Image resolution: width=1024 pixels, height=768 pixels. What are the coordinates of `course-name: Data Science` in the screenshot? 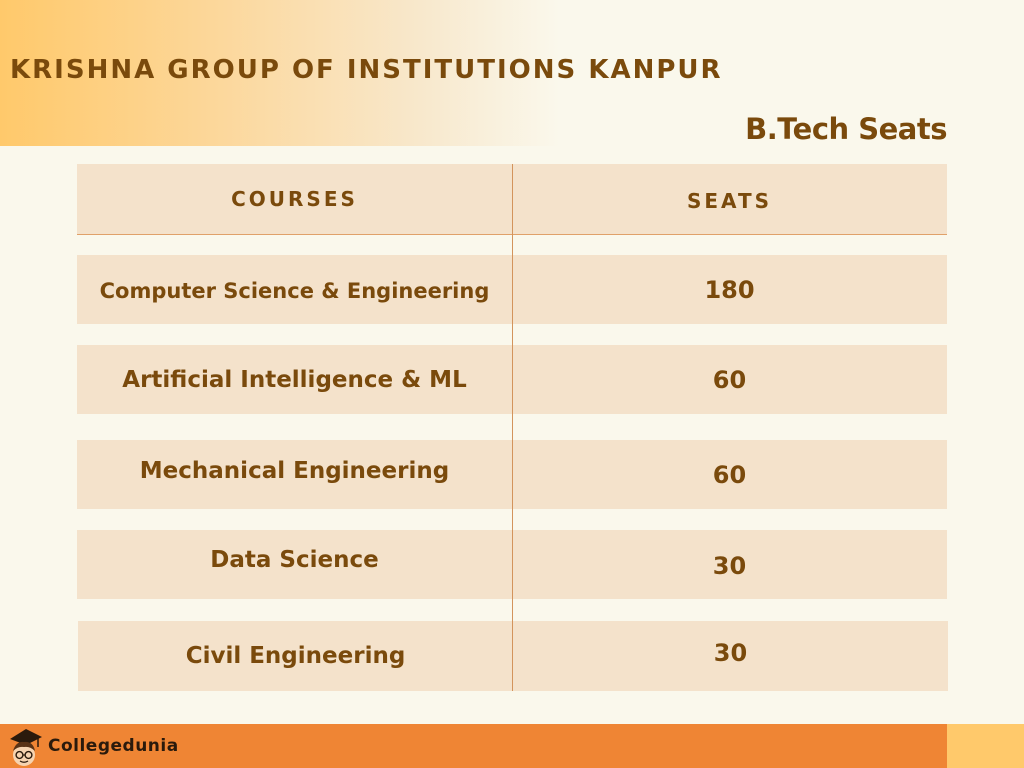 It's located at (294, 559).